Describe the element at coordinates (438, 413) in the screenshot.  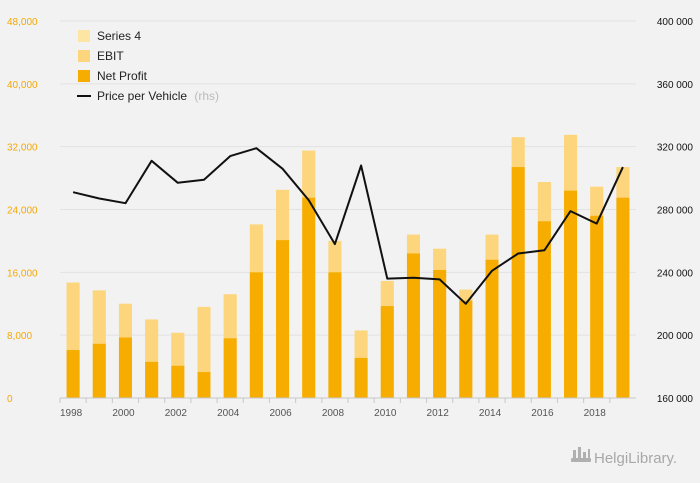
I see `x-axis-tick-label: 2012` at that location.